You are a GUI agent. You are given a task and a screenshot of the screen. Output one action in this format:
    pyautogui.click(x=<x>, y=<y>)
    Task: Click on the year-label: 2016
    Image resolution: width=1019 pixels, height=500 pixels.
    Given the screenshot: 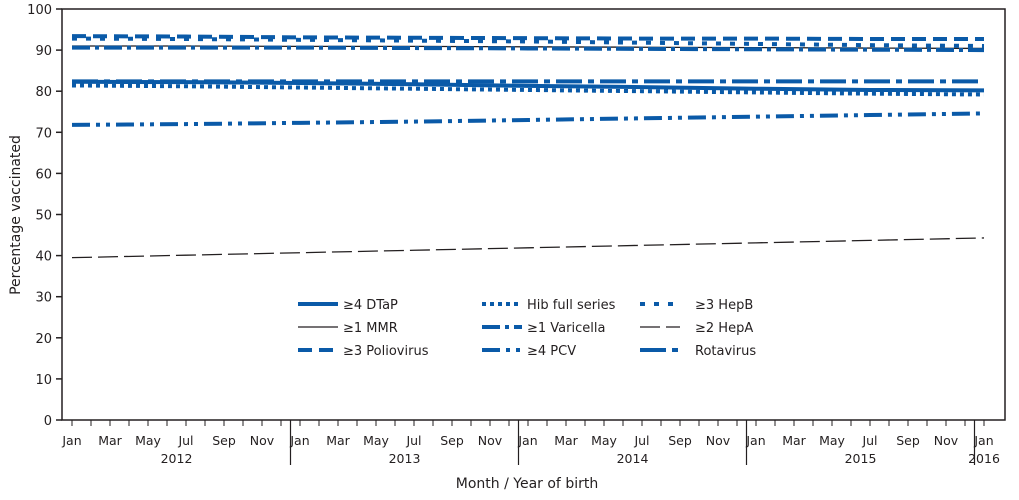 What is the action you would take?
    pyautogui.click(x=984, y=458)
    